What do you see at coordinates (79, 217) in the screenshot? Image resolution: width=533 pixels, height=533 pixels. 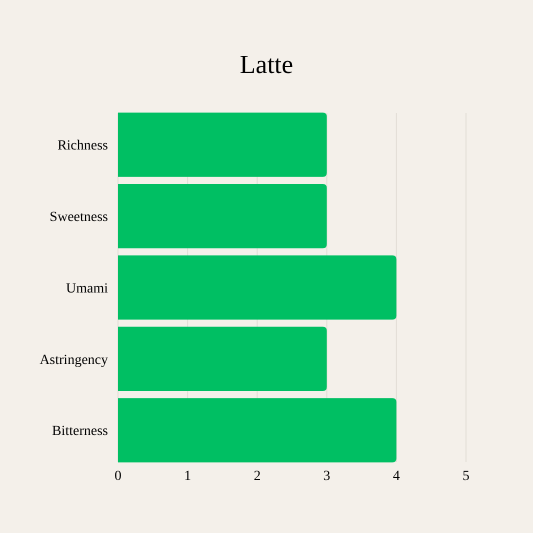 I see `y-tick-label: Sweetness` at bounding box center [79, 217].